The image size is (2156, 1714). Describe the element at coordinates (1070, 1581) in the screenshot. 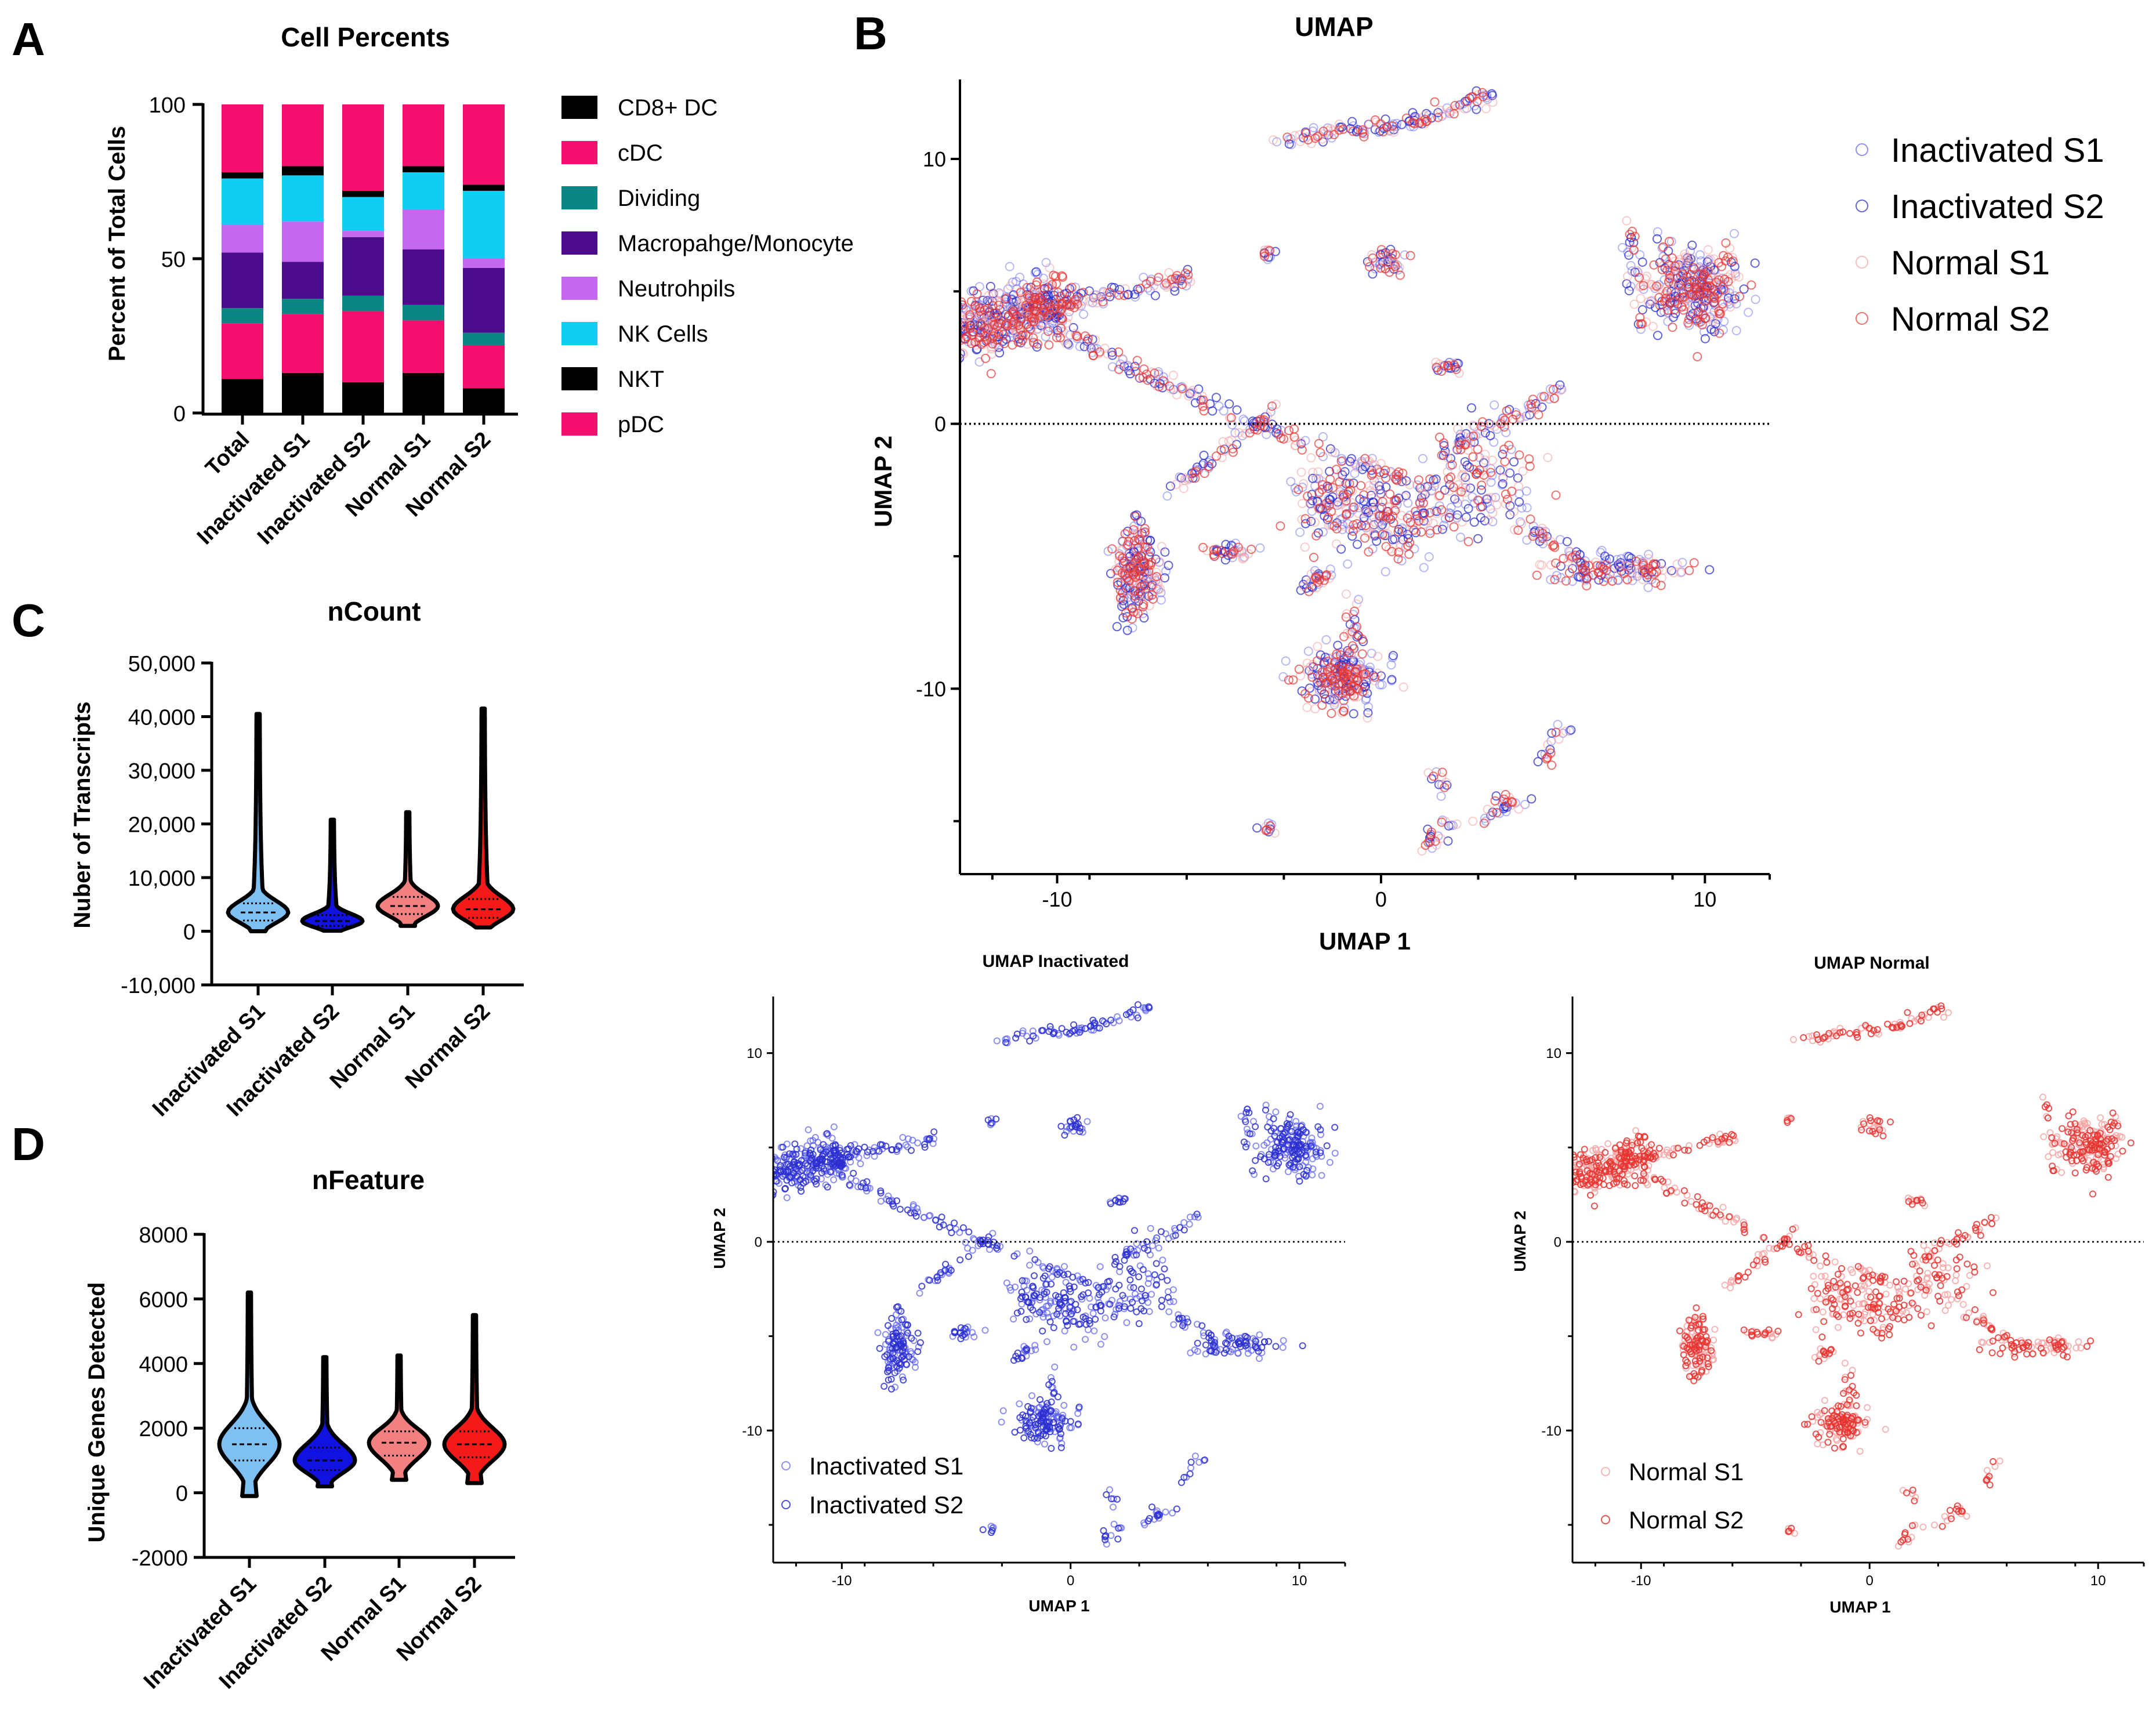

I see `umap-inact-xtick-label: 0` at that location.